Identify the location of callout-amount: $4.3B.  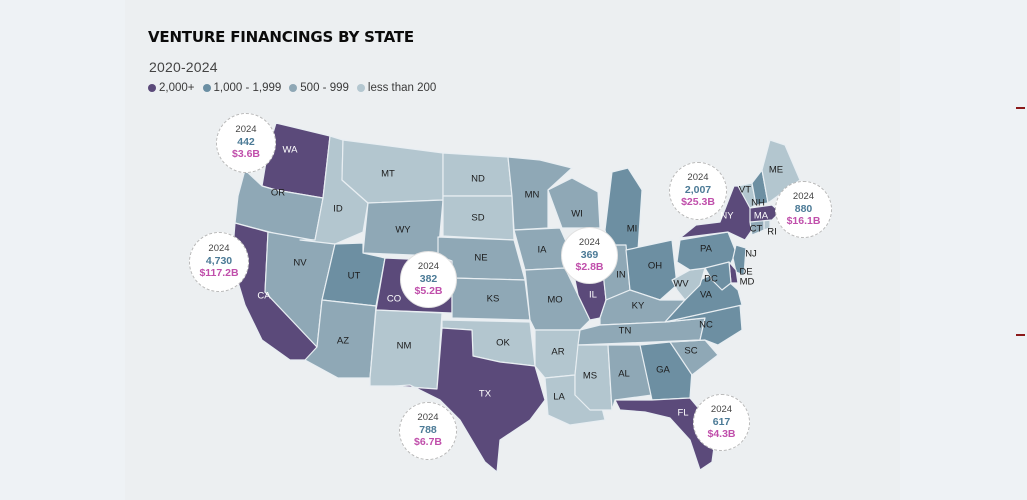
(721, 433).